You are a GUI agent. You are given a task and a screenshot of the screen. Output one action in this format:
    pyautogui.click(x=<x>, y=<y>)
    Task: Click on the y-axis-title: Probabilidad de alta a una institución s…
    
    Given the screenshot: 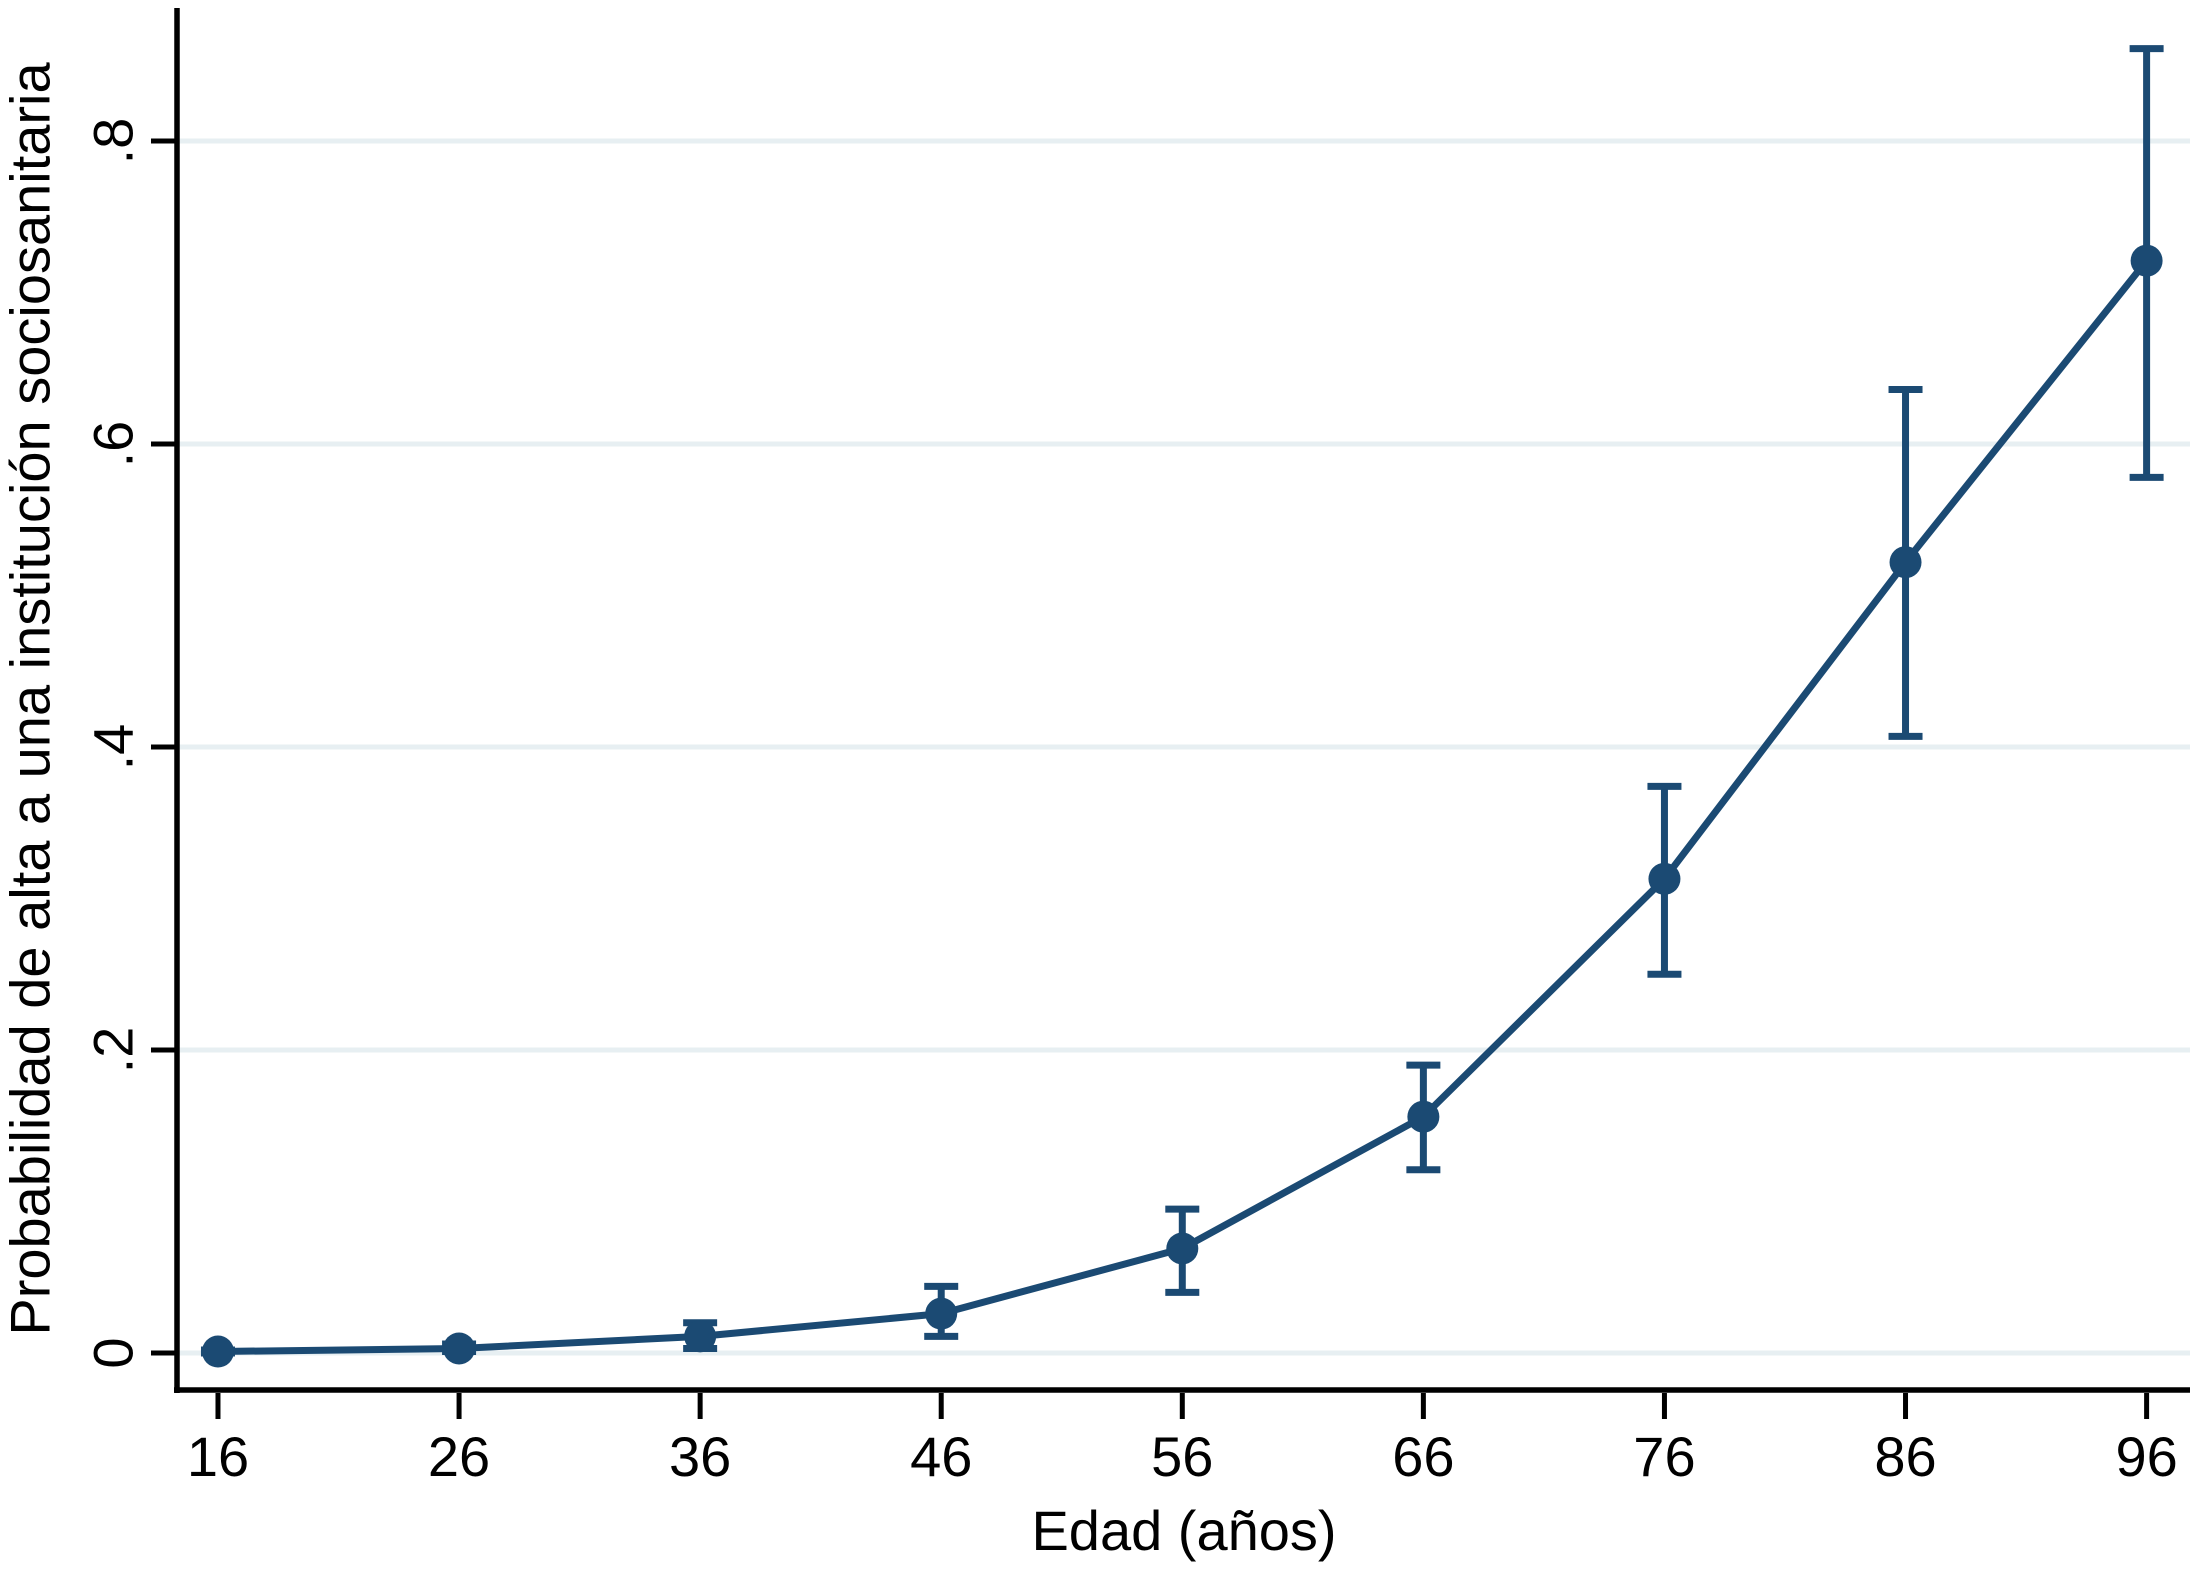 What is the action you would take?
    pyautogui.click(x=31, y=699)
    